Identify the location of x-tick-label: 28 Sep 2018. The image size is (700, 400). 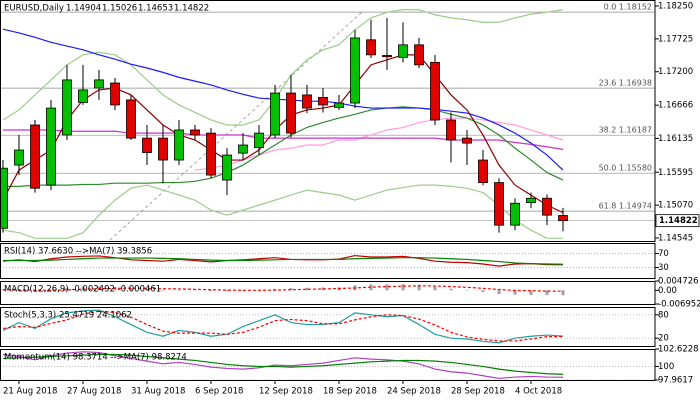
(478, 392).